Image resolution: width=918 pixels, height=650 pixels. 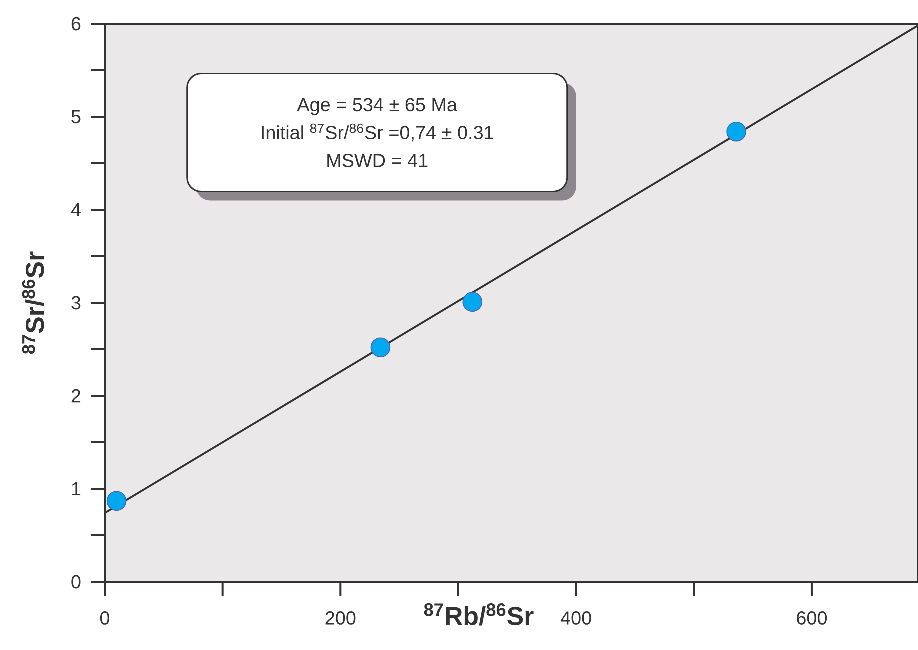 I want to click on y-axis-title: $^{87}$Sr/$^{86}$Sr, so click(x=33, y=303).